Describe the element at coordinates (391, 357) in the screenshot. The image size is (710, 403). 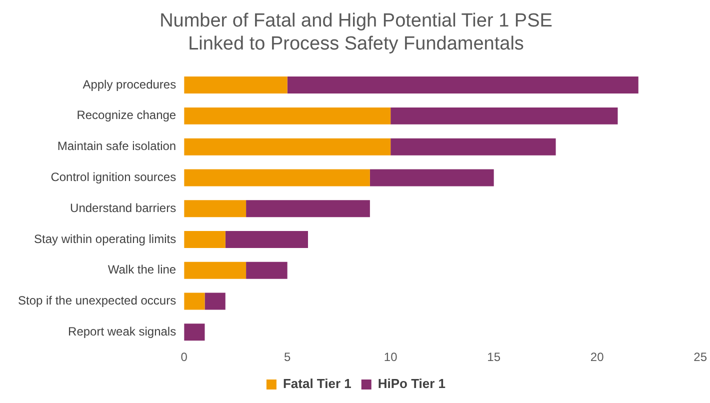
I see `x-tick-label: 10` at that location.